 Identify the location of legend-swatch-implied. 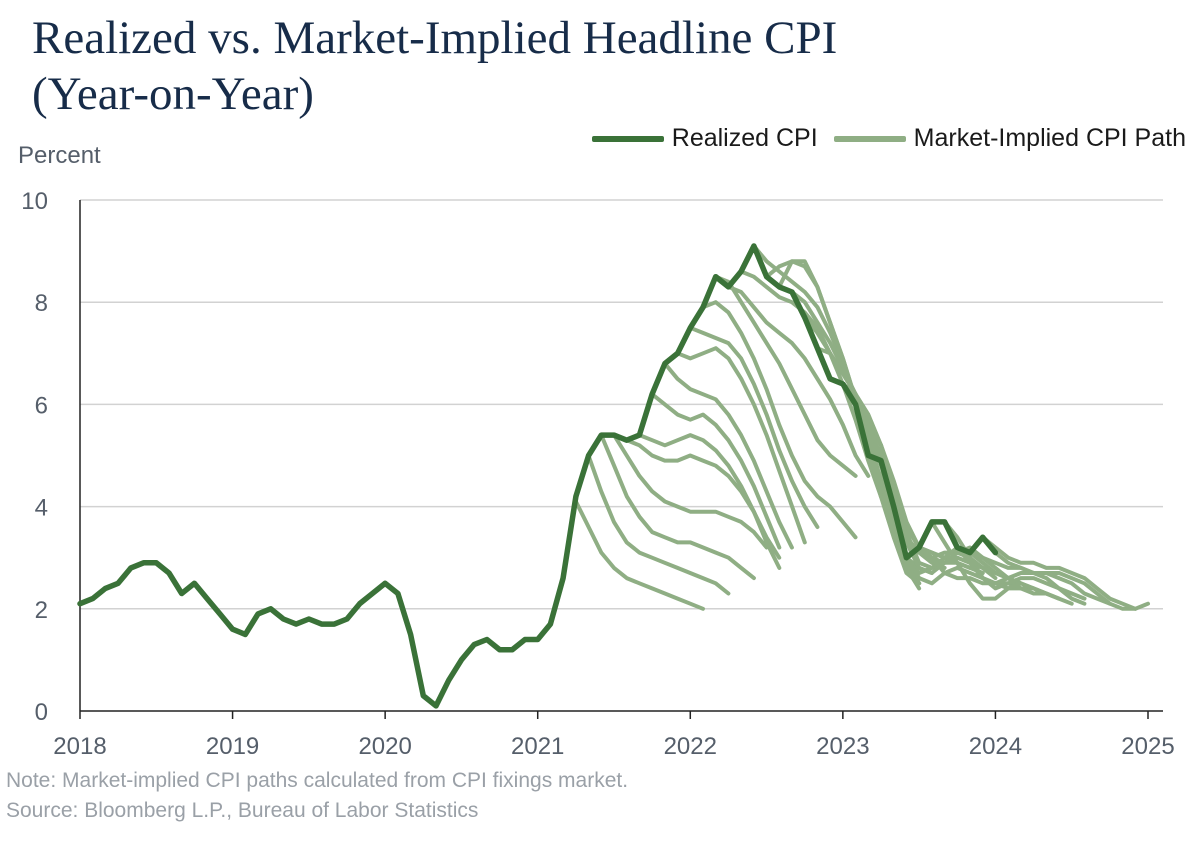
(869, 138).